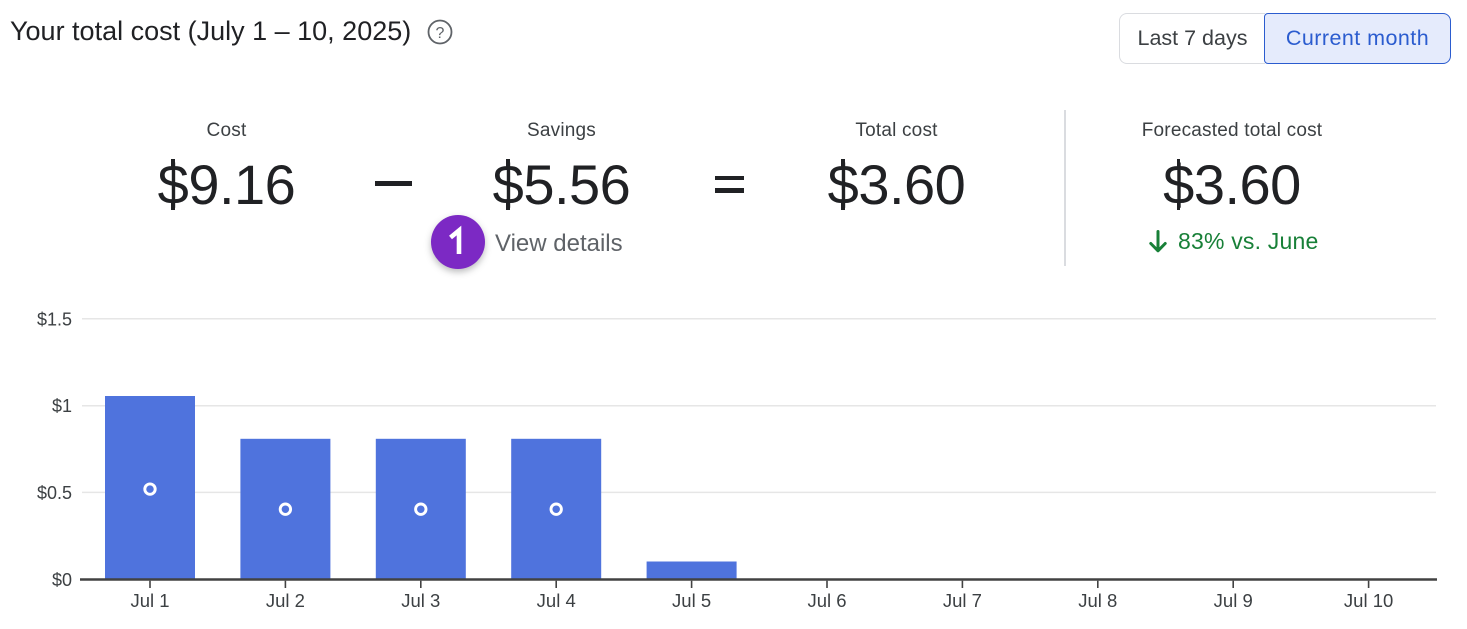 This screenshot has height=629, width=1467. Describe the element at coordinates (62, 406) in the screenshot. I see `svg-text: $1` at that location.